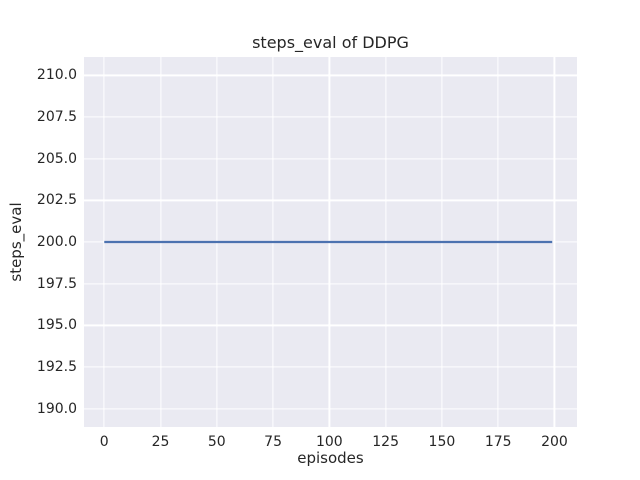  I want to click on x-tick-label: 200, so click(554, 442).